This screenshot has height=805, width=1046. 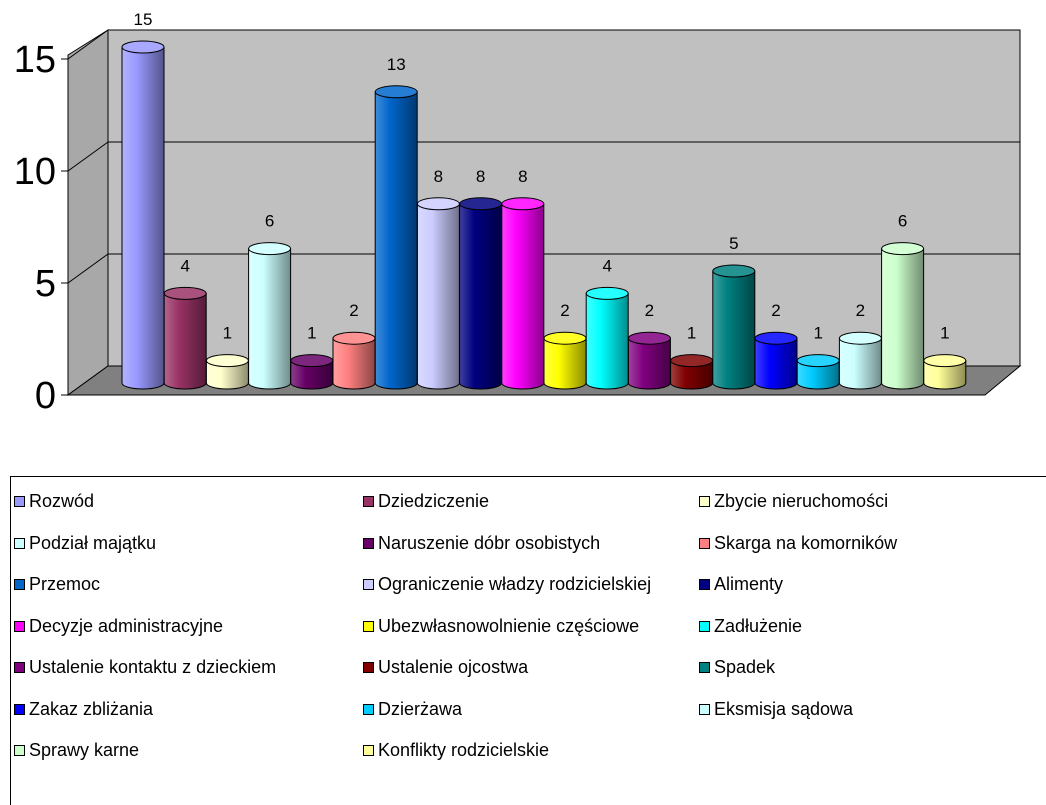 I want to click on legend-item: Naruszenie dóbr osobistych, so click(x=481, y=543).